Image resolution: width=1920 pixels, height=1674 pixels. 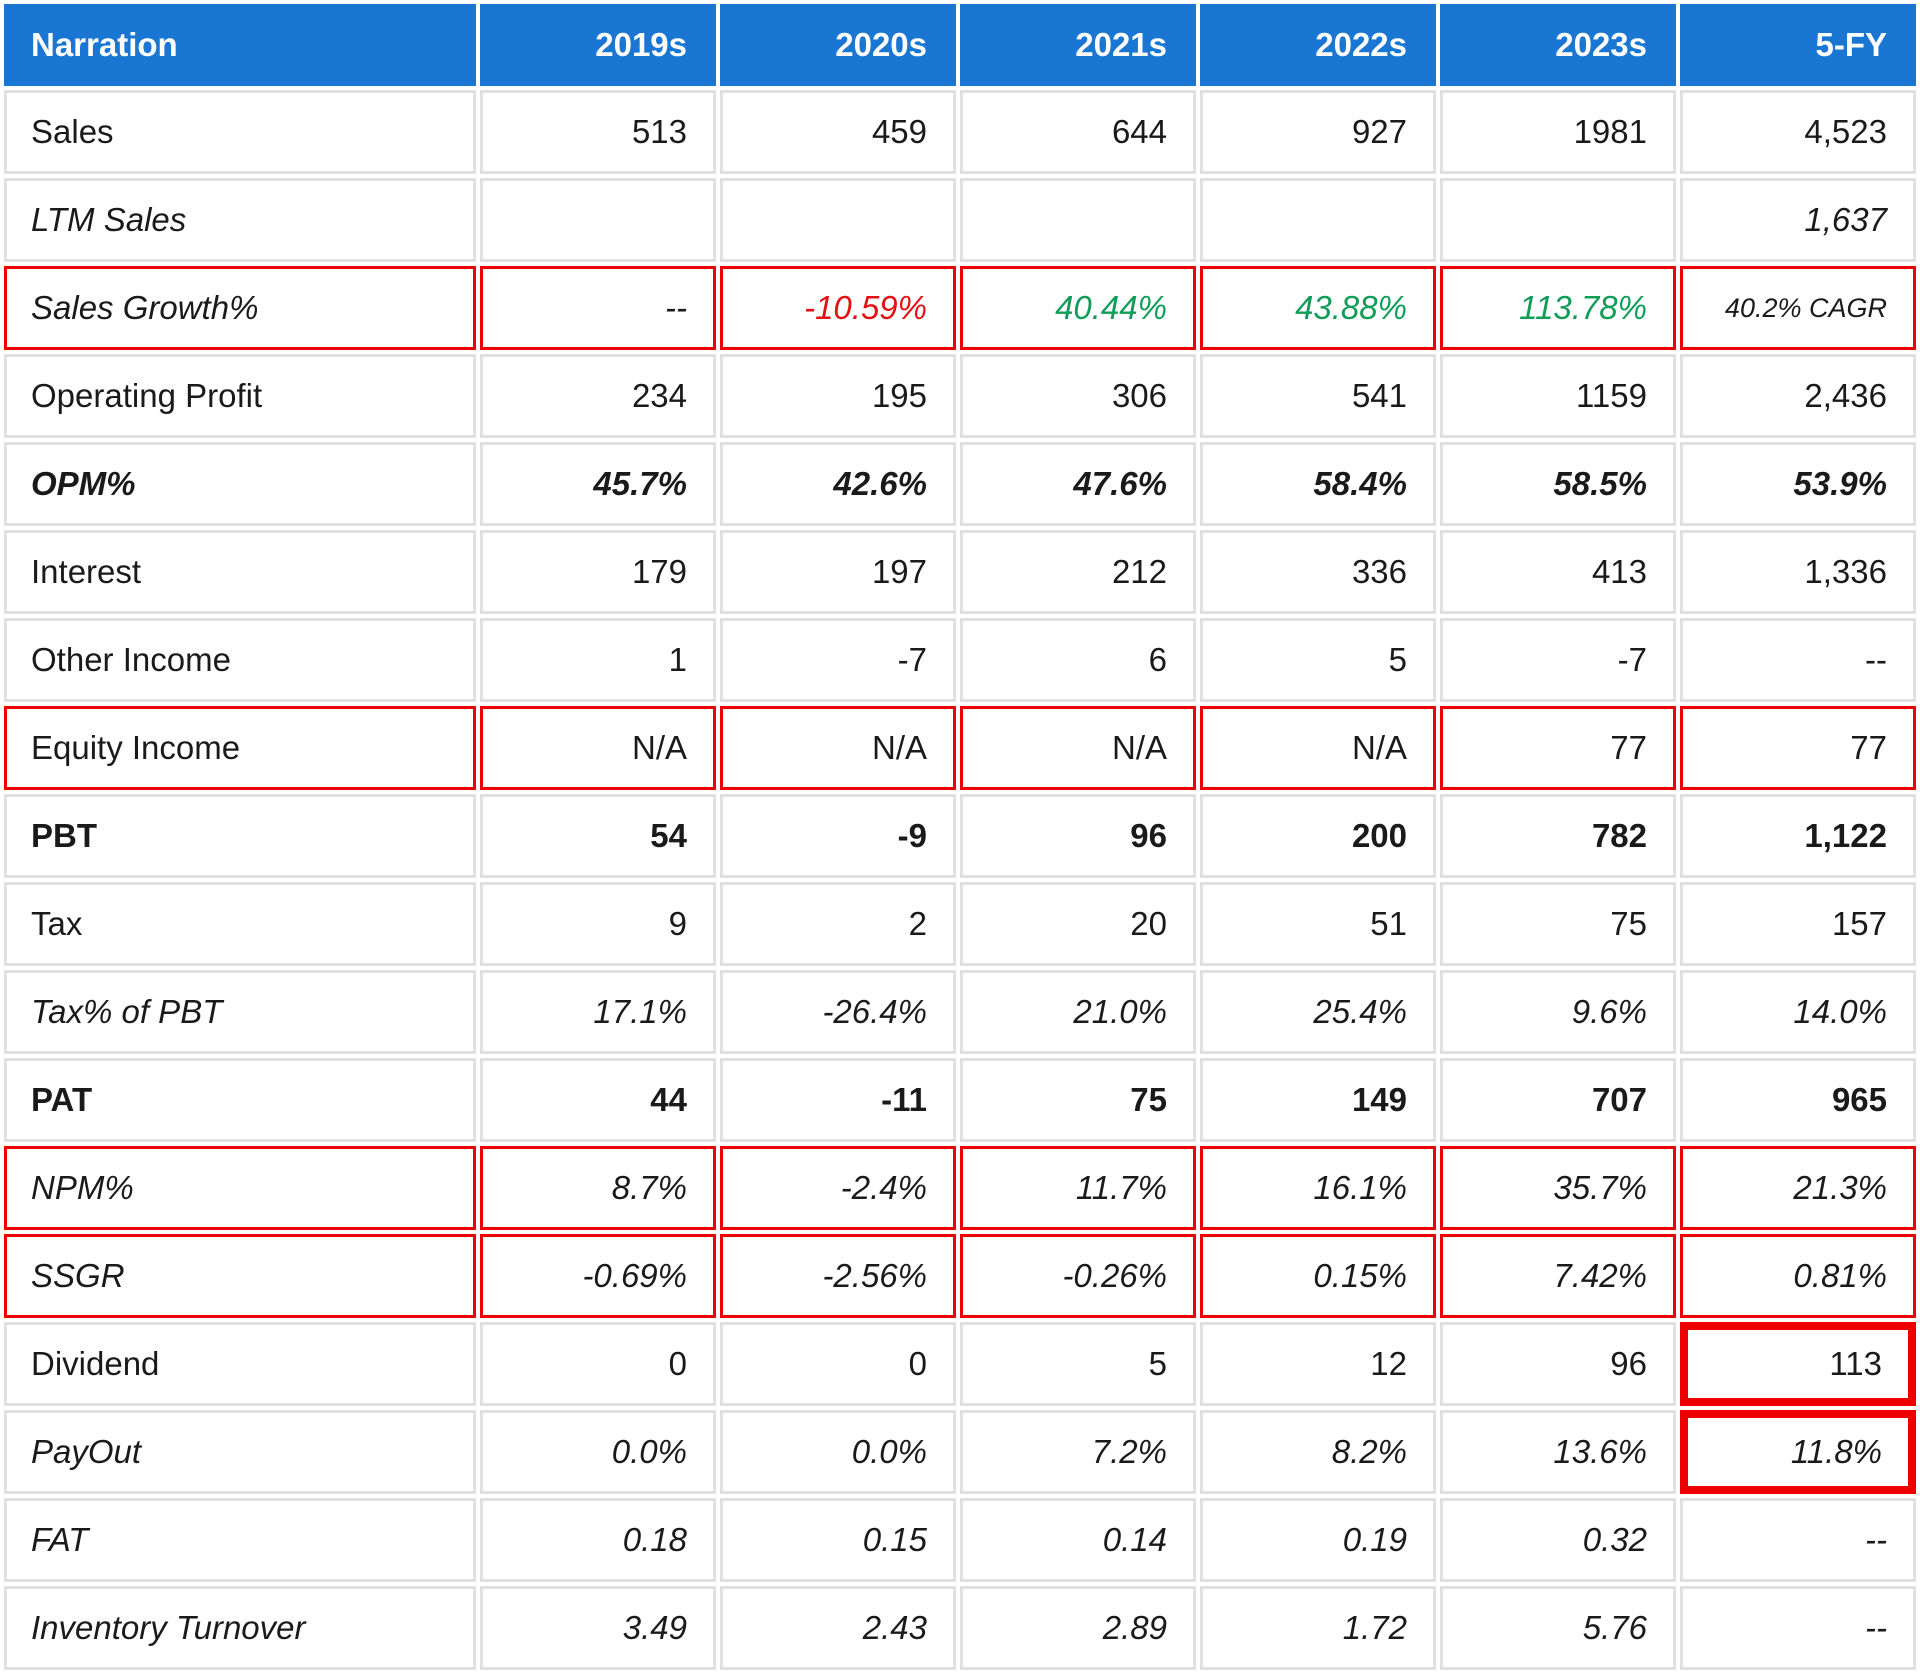 What do you see at coordinates (598, 132) in the screenshot?
I see `cell-value: 513` at bounding box center [598, 132].